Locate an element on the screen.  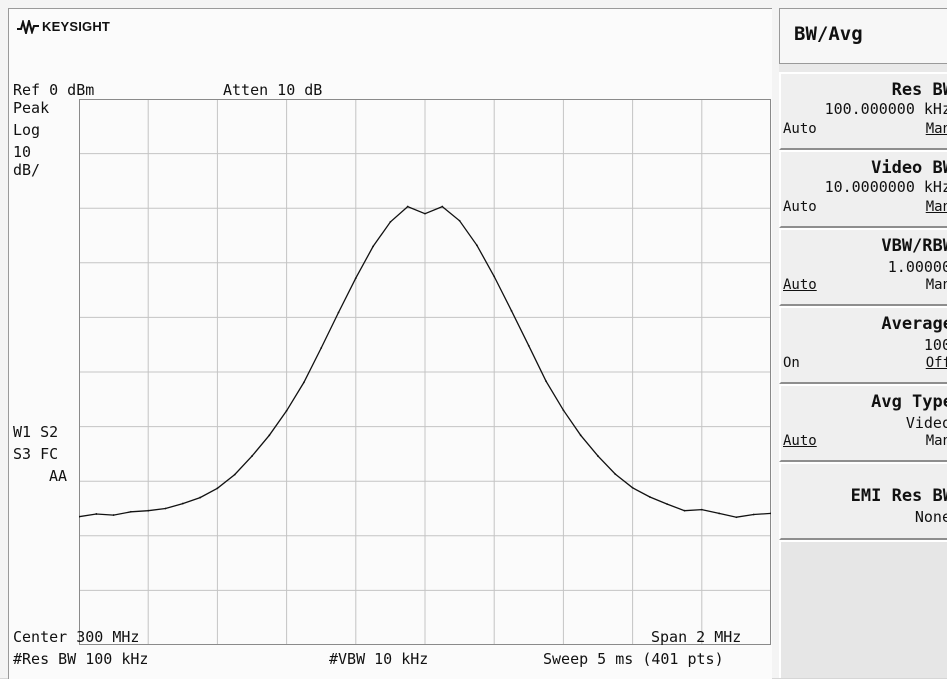
vbw-rbw-softkey: VBW/RBW 1.00000 Auto Man is located at coordinates (863, 267).